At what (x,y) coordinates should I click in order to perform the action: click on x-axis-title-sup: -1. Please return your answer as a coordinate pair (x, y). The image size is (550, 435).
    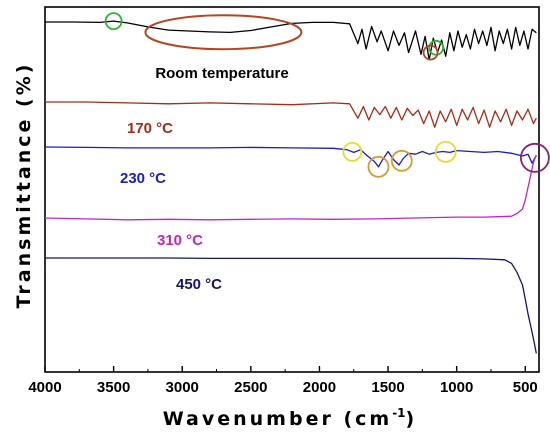
    Looking at the image, I should click on (398, 413).